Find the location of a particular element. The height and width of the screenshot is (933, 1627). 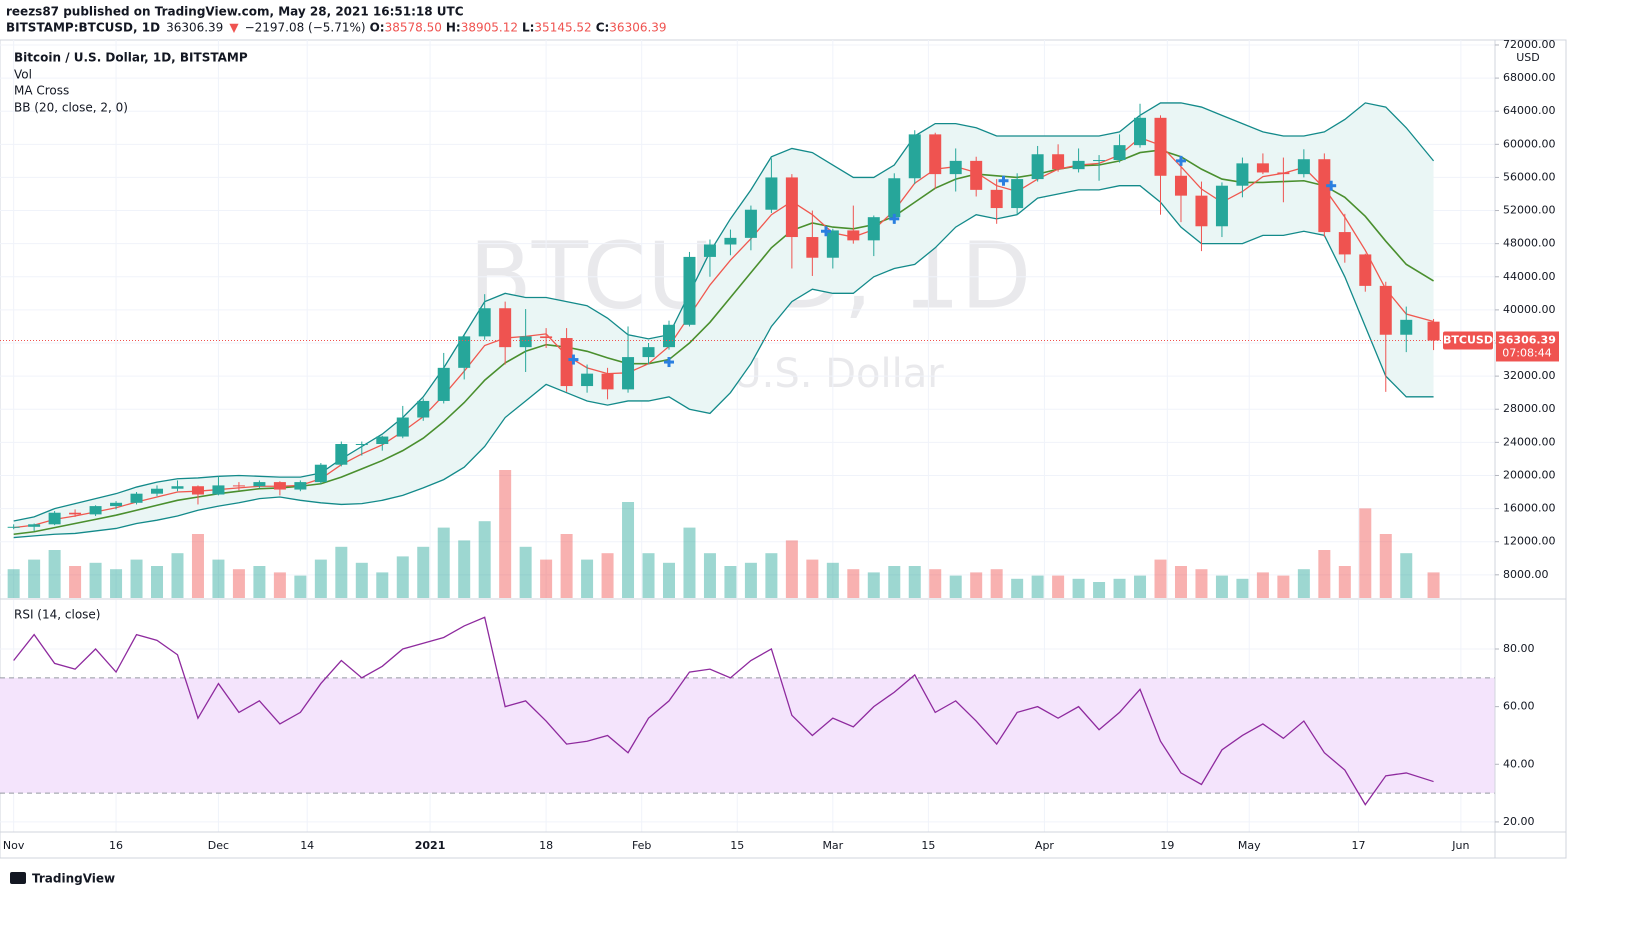

y-tick-label: 64000.00 is located at coordinates (1529, 110).